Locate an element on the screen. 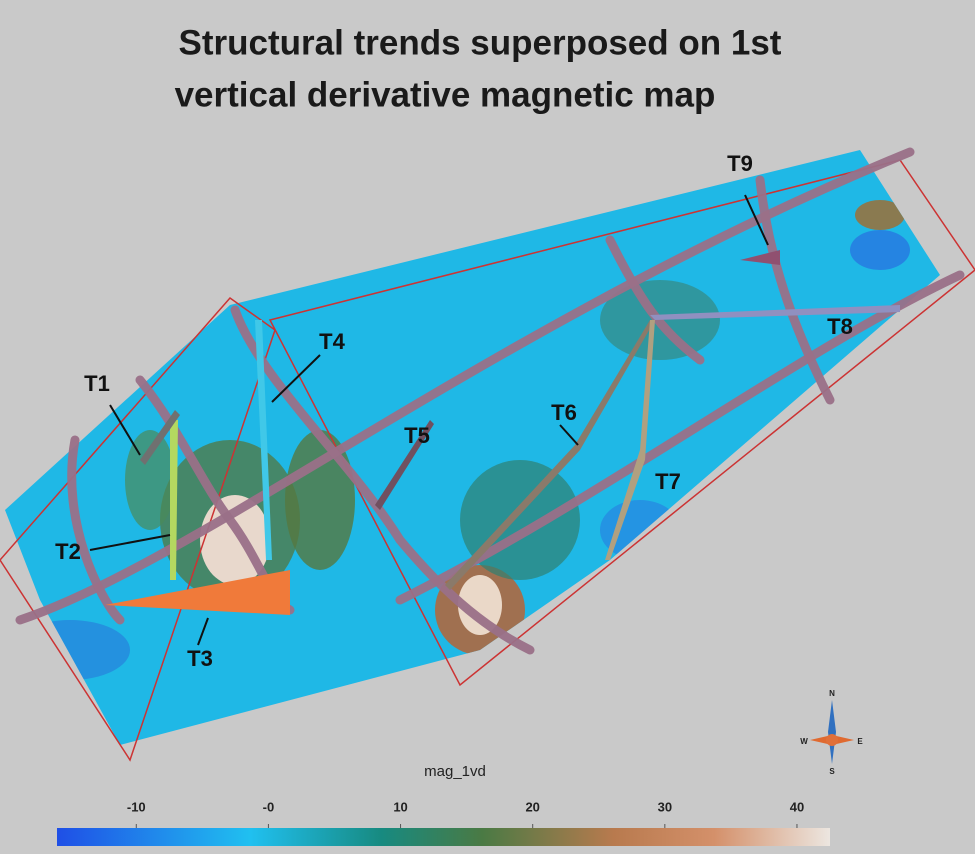 Image resolution: width=975 pixels, height=854 pixels. compass is located at coordinates (832, 732).